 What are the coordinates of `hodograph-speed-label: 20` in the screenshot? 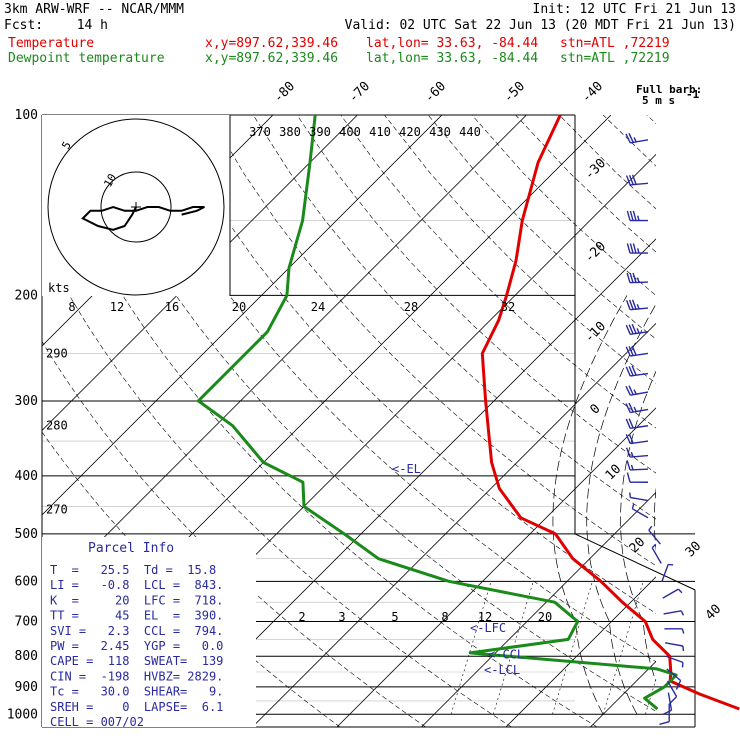 It's located at (239, 307).